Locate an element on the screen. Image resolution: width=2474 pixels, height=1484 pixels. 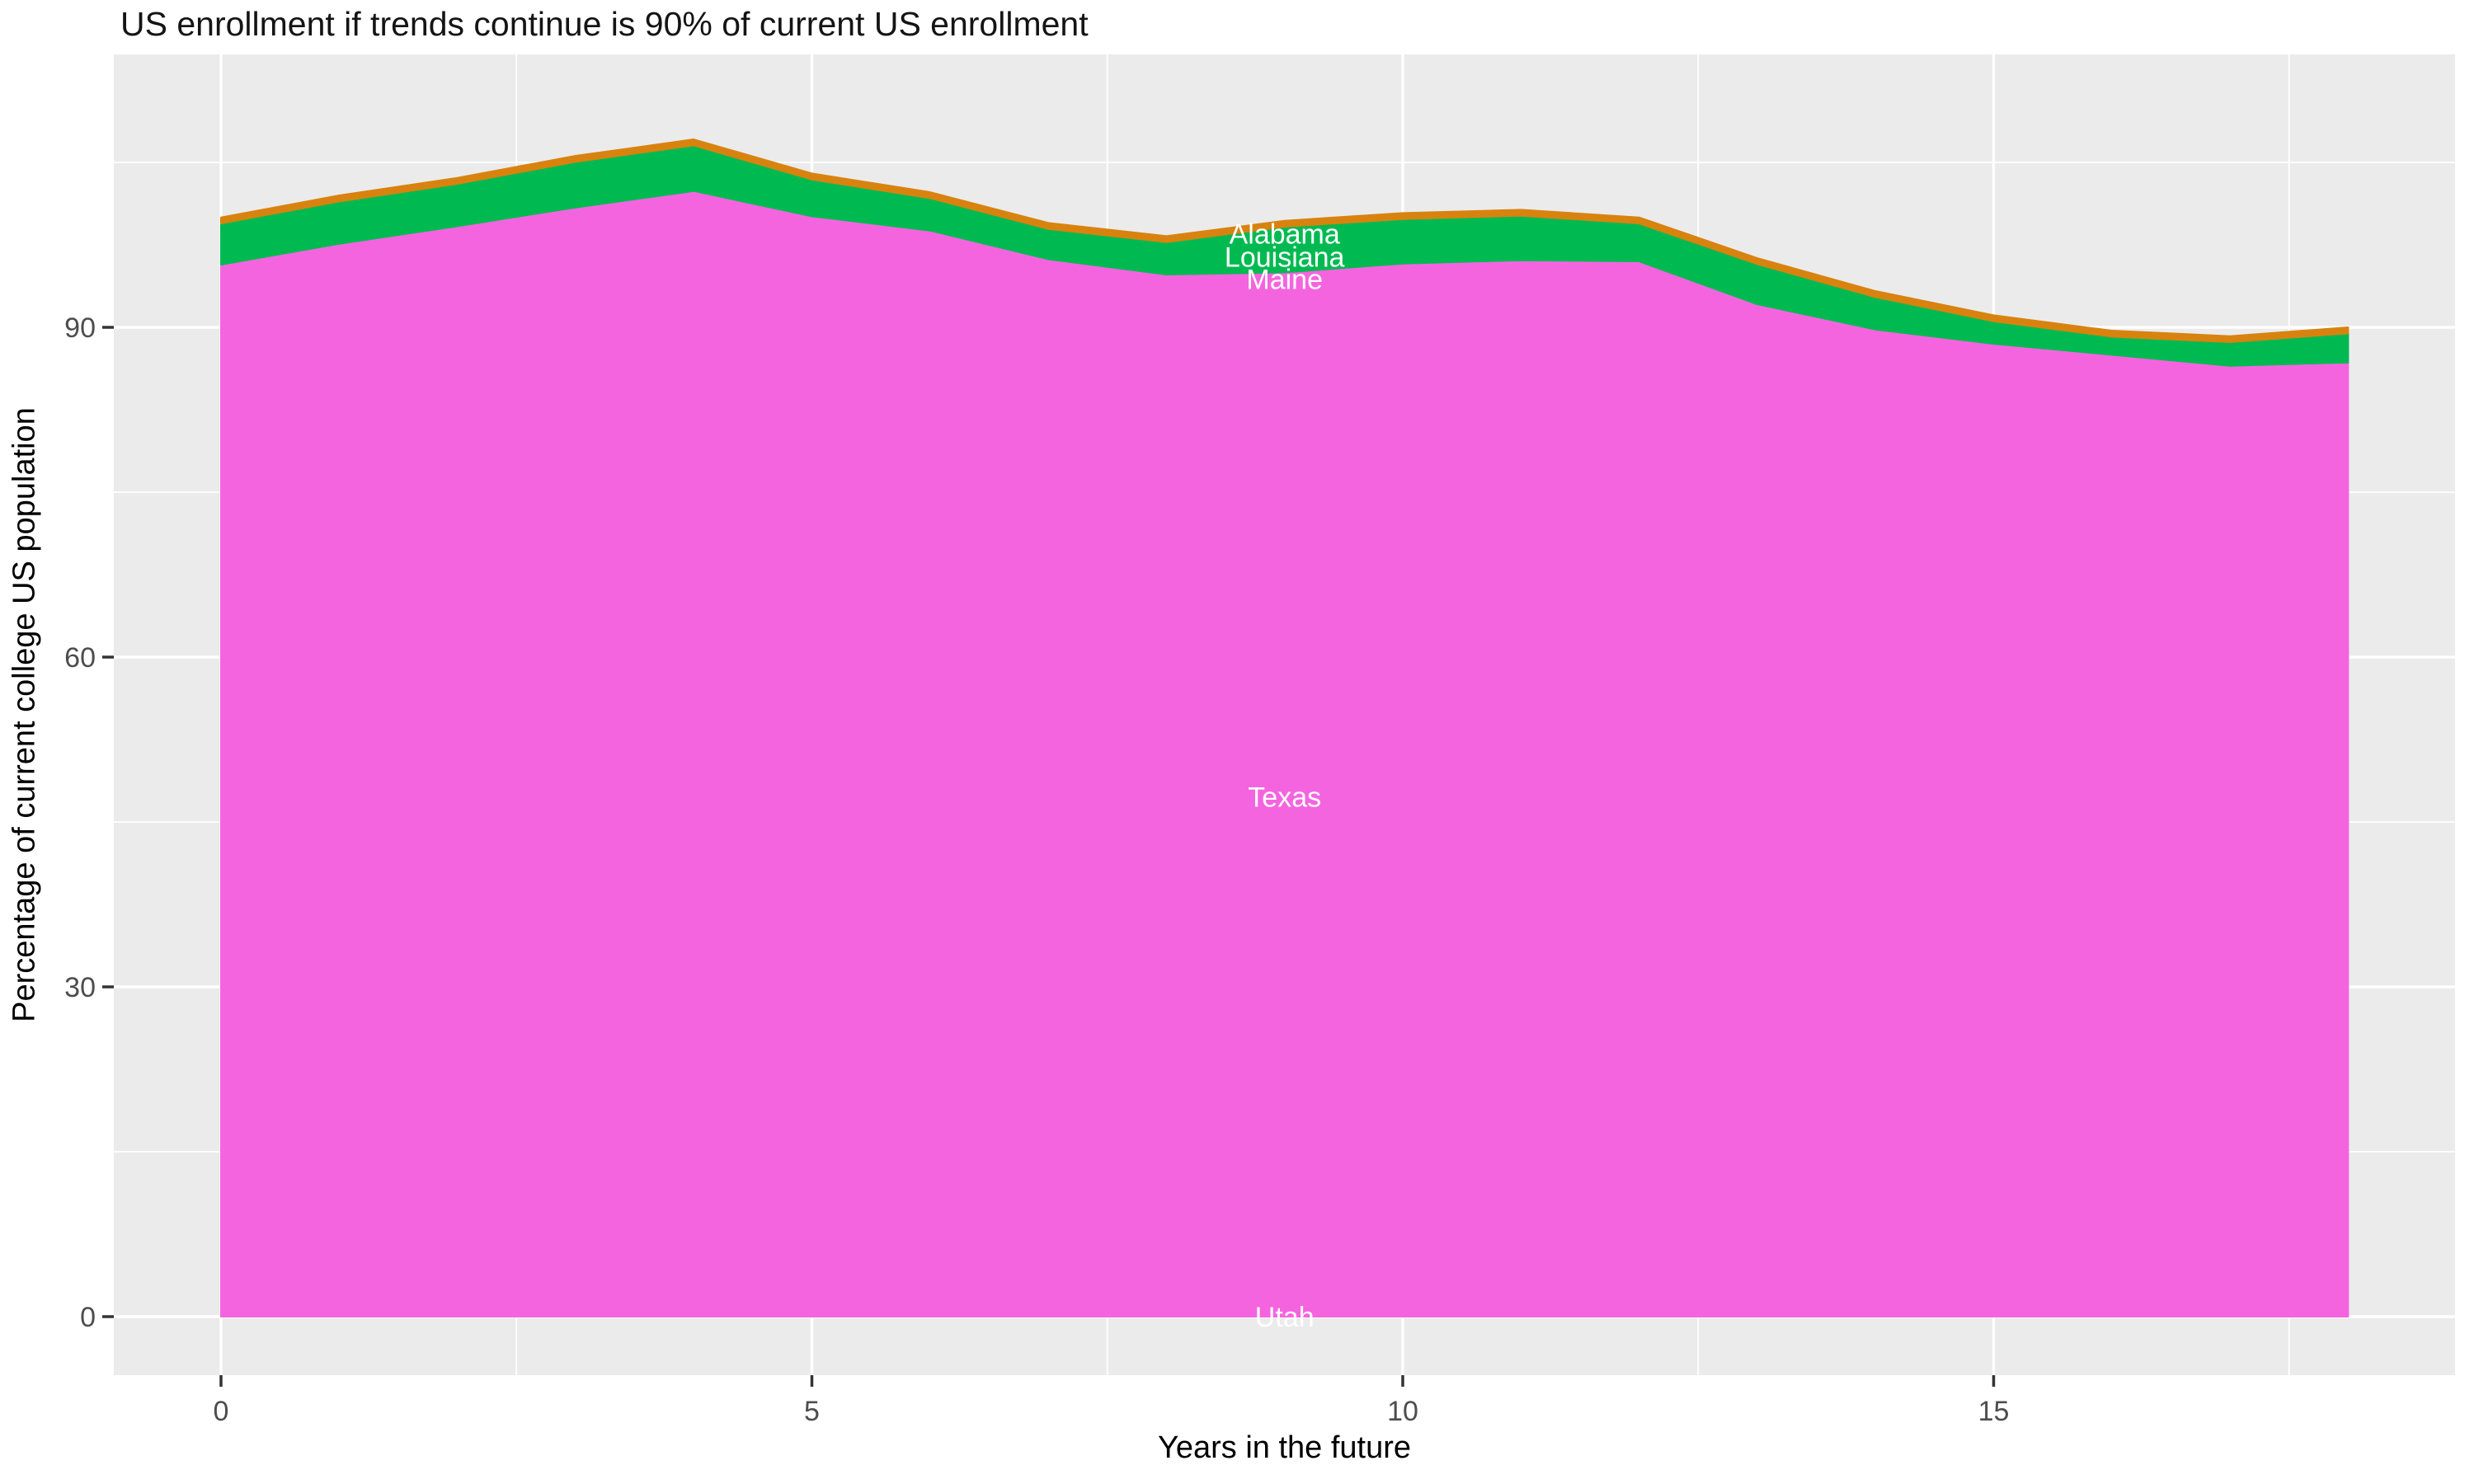
area-alabama is located at coordinates (1284, 242).